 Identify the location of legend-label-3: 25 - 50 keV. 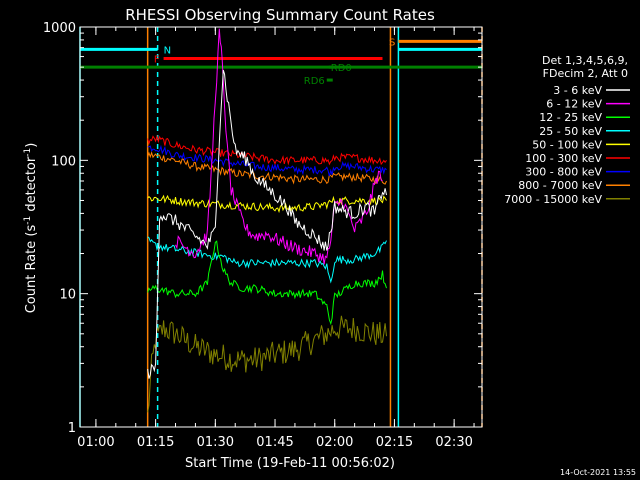
(570, 131).